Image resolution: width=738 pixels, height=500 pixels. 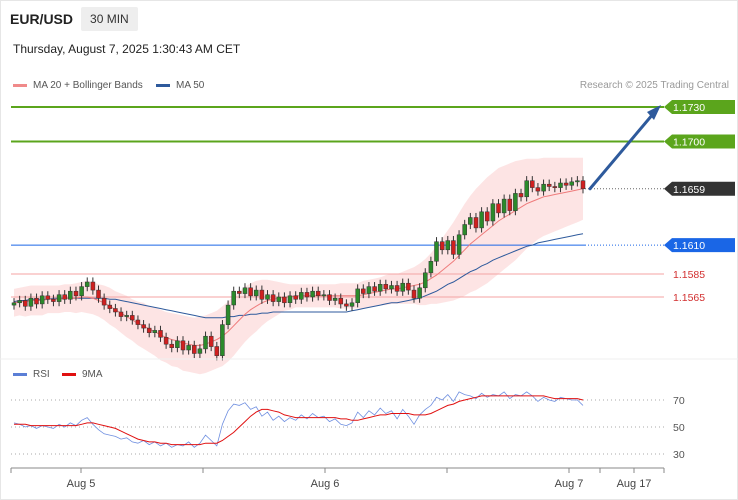 What do you see at coordinates (679, 455) in the screenshot?
I see `rsi-tick-label: 30` at bounding box center [679, 455].